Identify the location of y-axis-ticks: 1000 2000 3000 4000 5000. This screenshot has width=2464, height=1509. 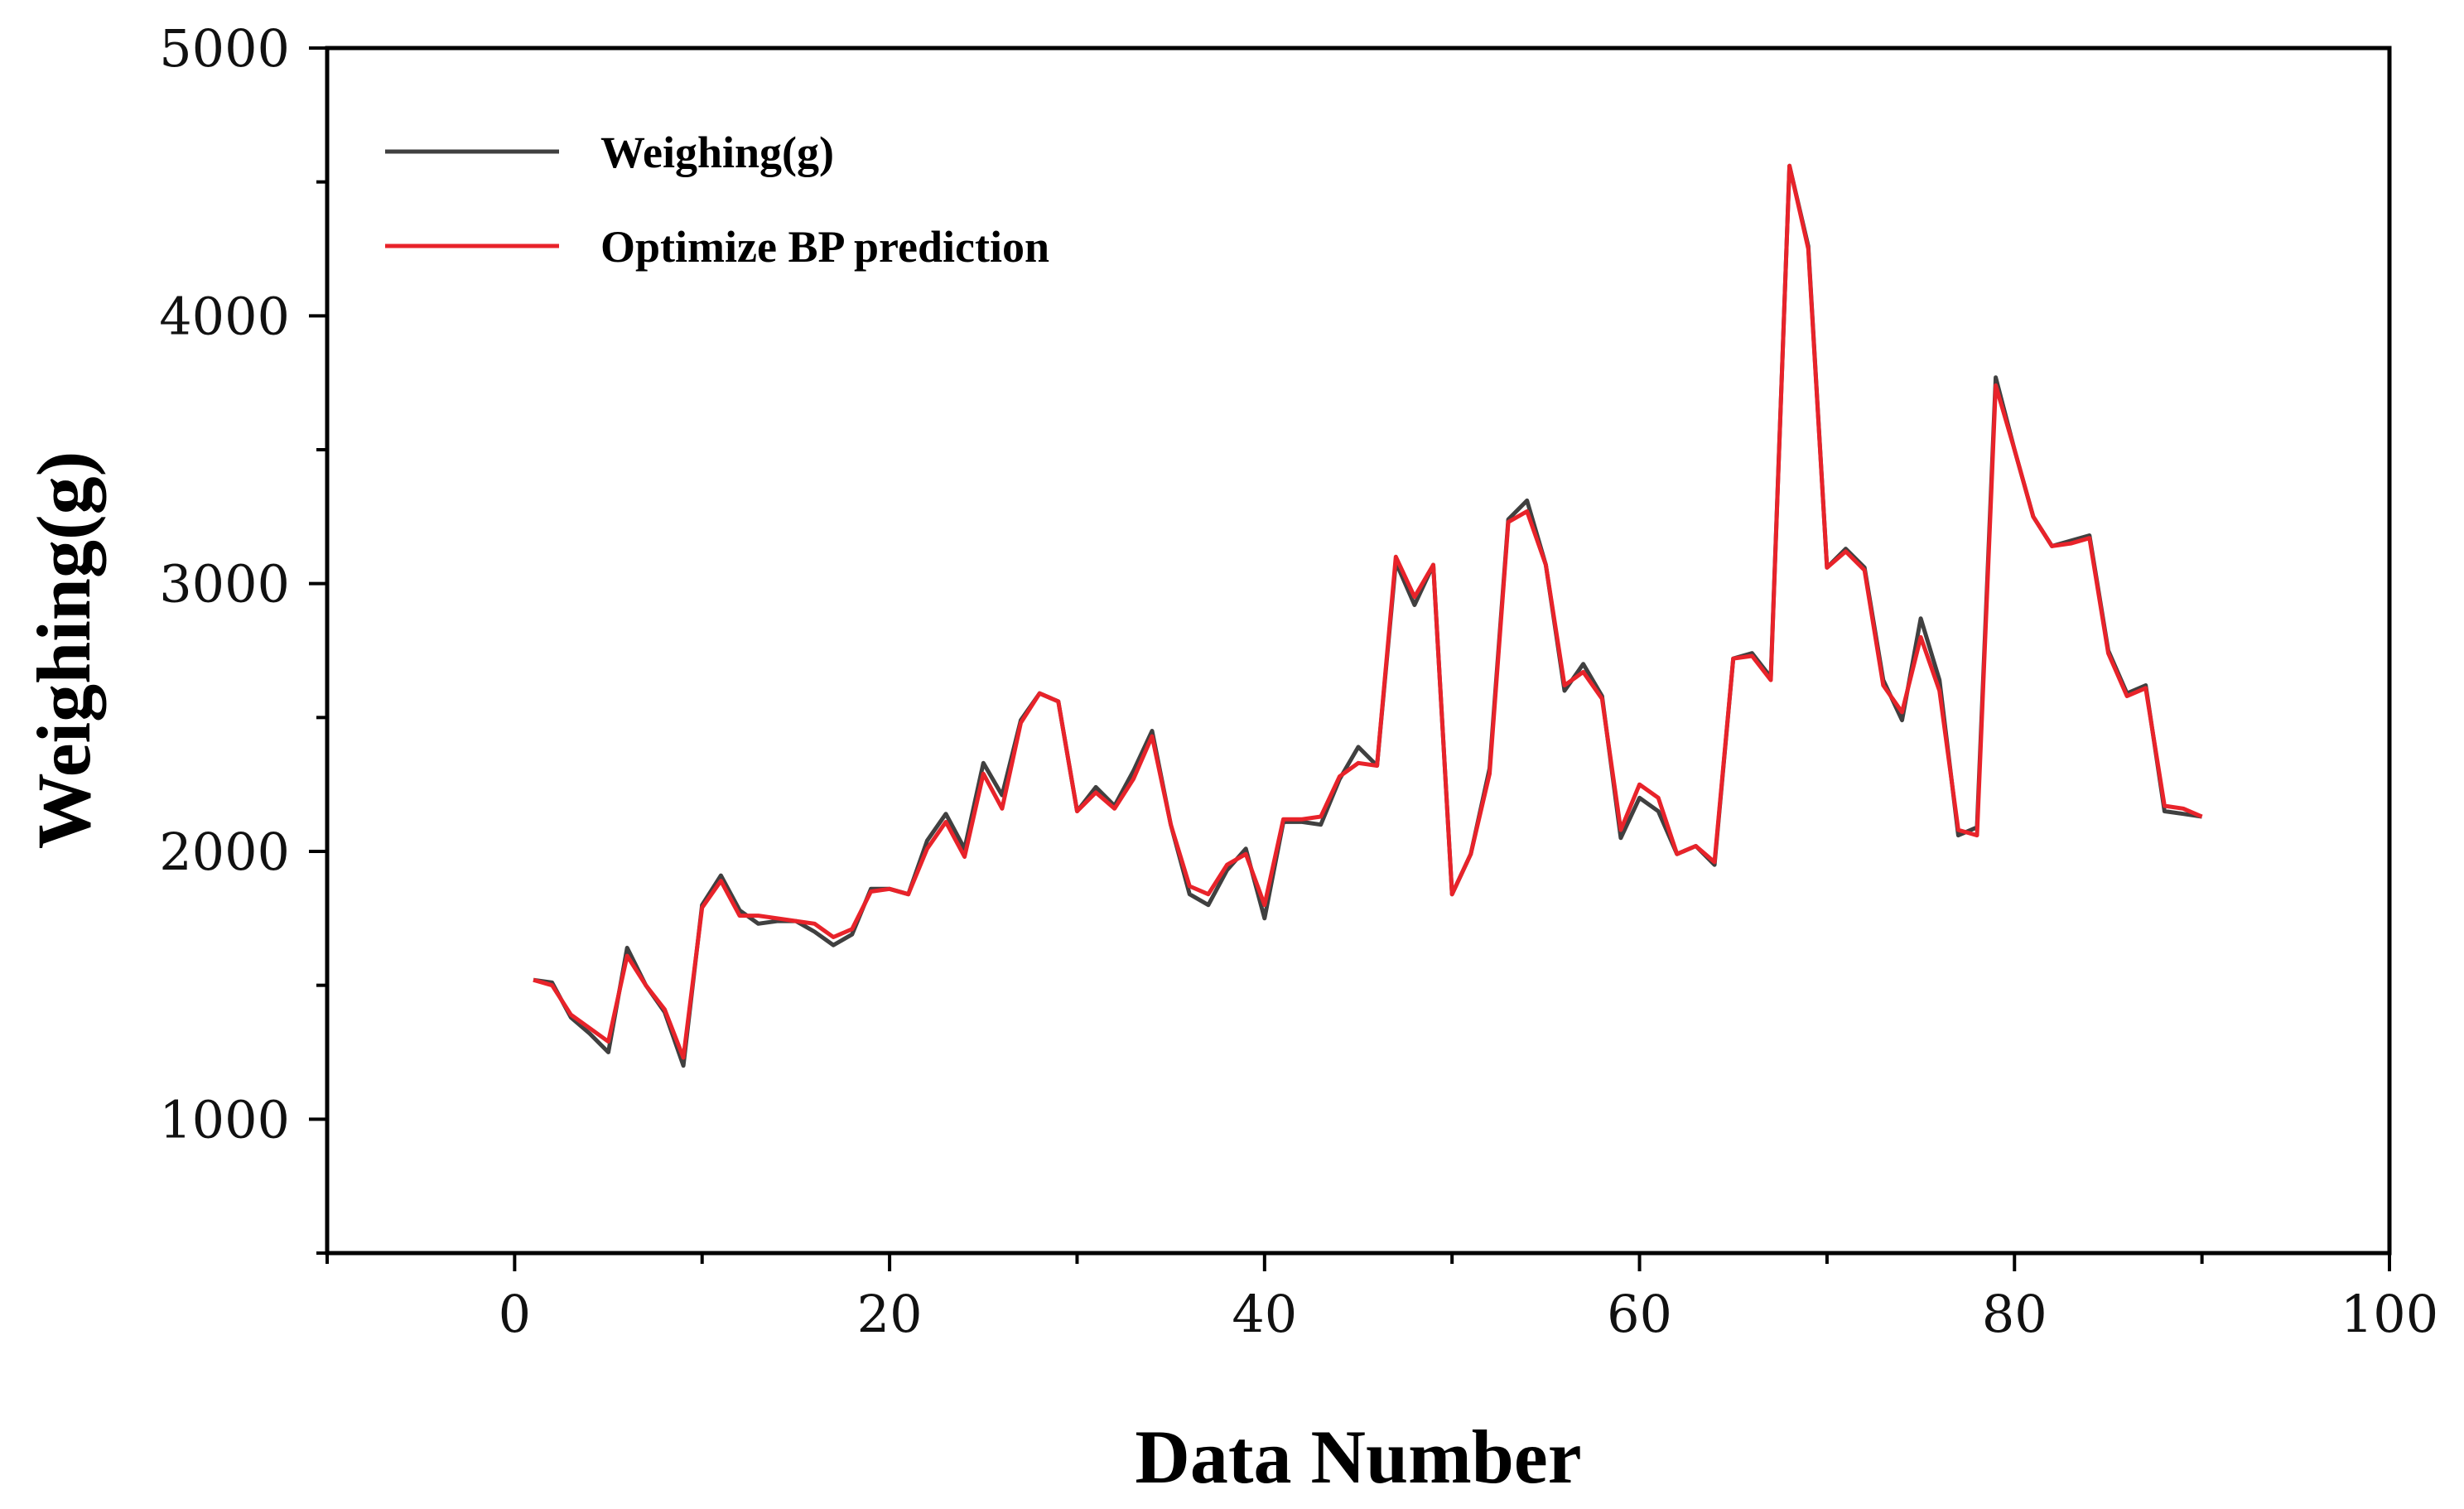
(243, 637).